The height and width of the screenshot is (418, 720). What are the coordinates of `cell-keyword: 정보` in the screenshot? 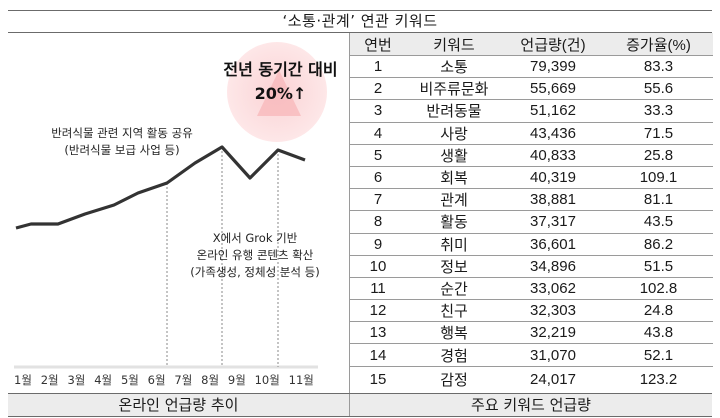 It's located at (454, 266).